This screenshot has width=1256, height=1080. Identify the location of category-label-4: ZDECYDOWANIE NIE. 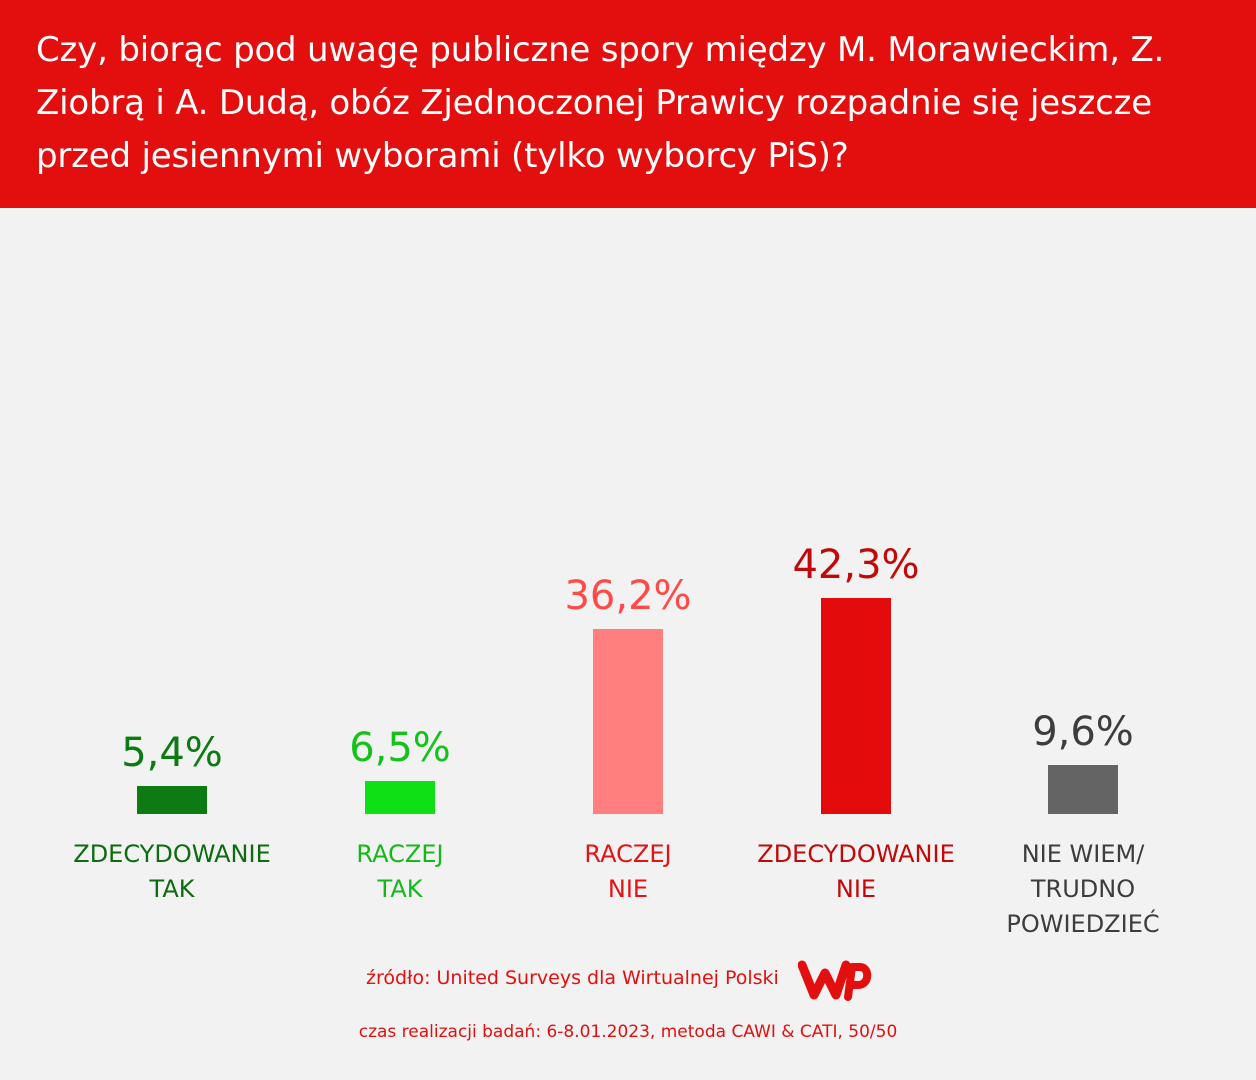
(856, 871).